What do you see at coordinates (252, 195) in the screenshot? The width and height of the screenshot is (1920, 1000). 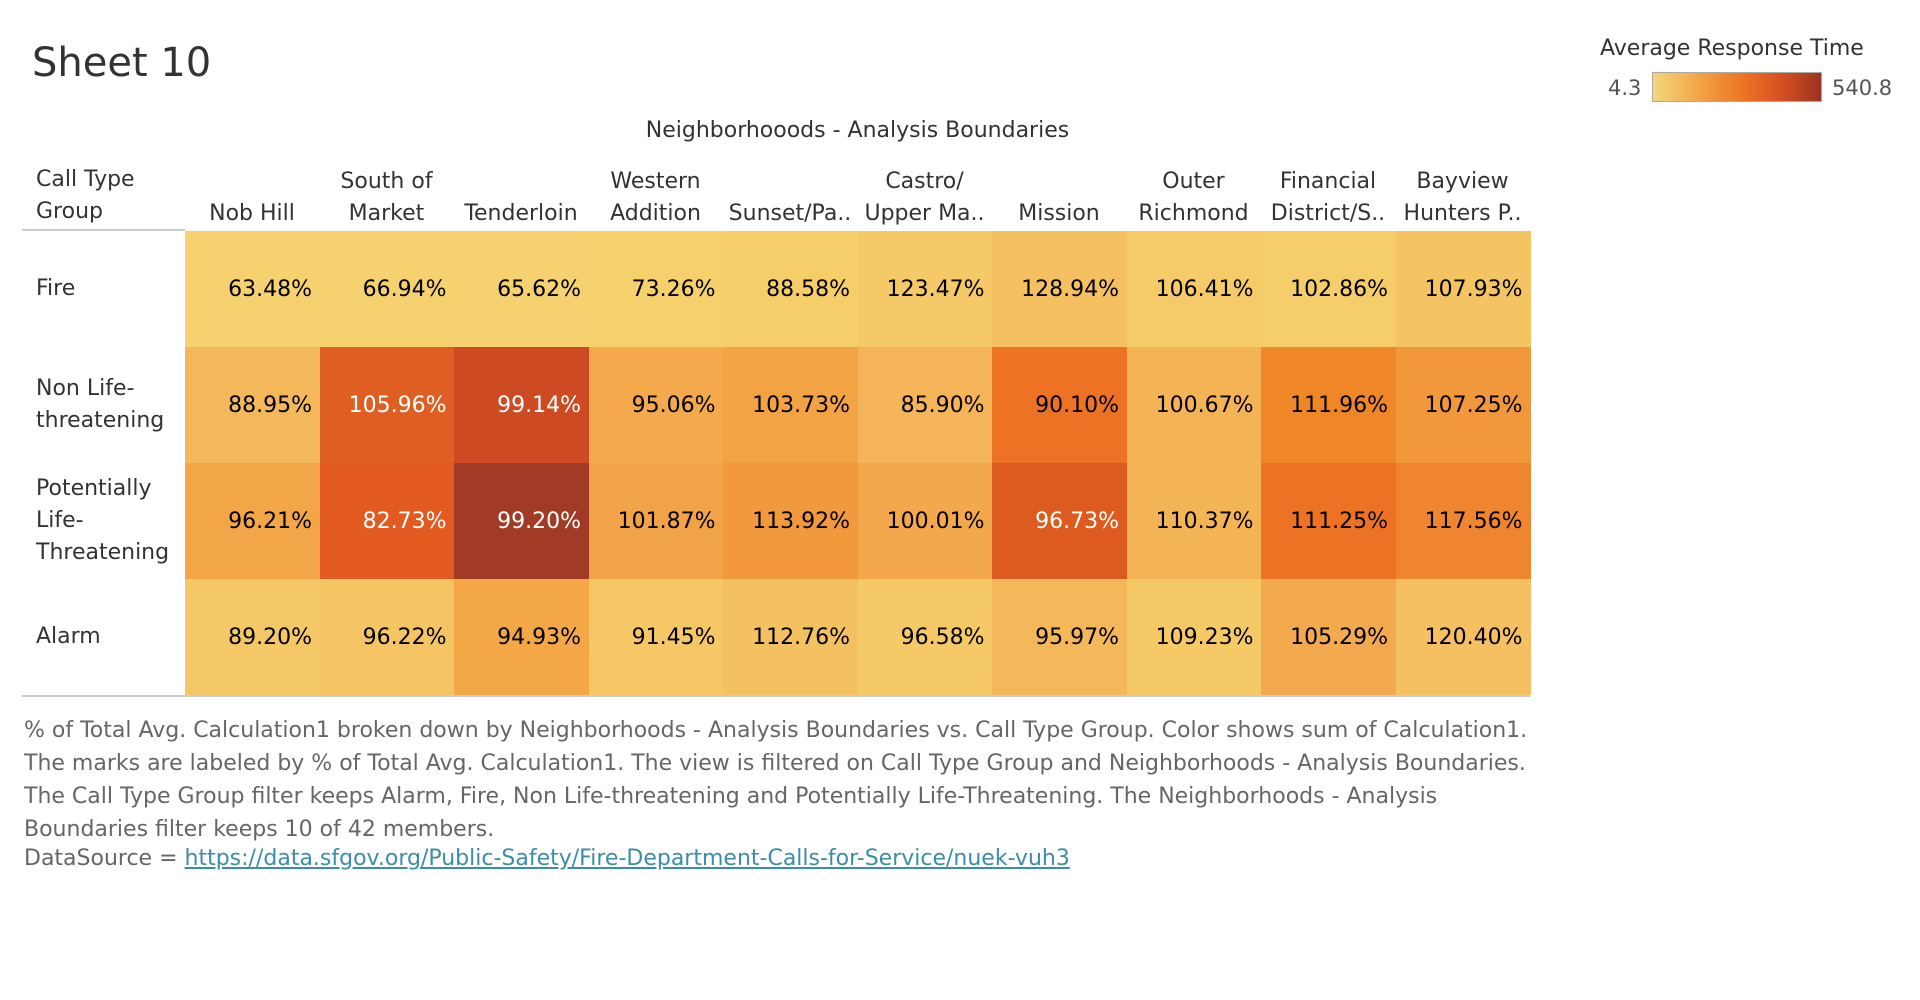 I see `column-header: Nob Hill` at bounding box center [252, 195].